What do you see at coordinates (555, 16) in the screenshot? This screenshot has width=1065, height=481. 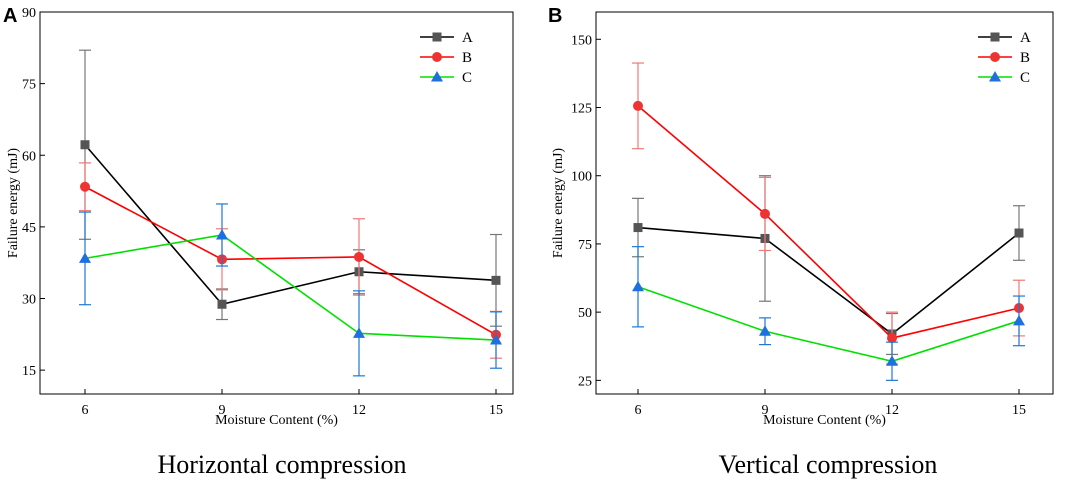 I see `panel-letter: B` at bounding box center [555, 16].